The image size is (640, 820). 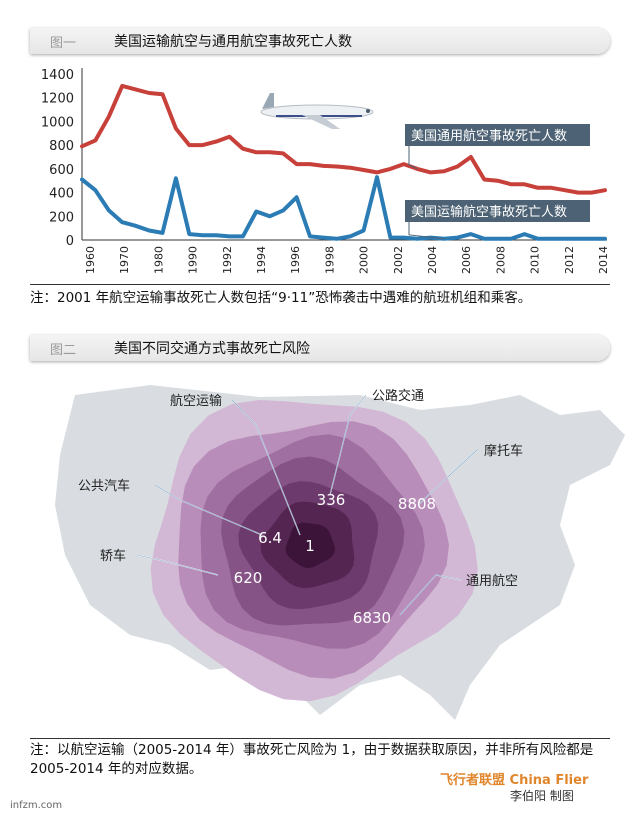 What do you see at coordinates (535, 260) in the screenshot?
I see `x-tick-label: 2010` at bounding box center [535, 260].